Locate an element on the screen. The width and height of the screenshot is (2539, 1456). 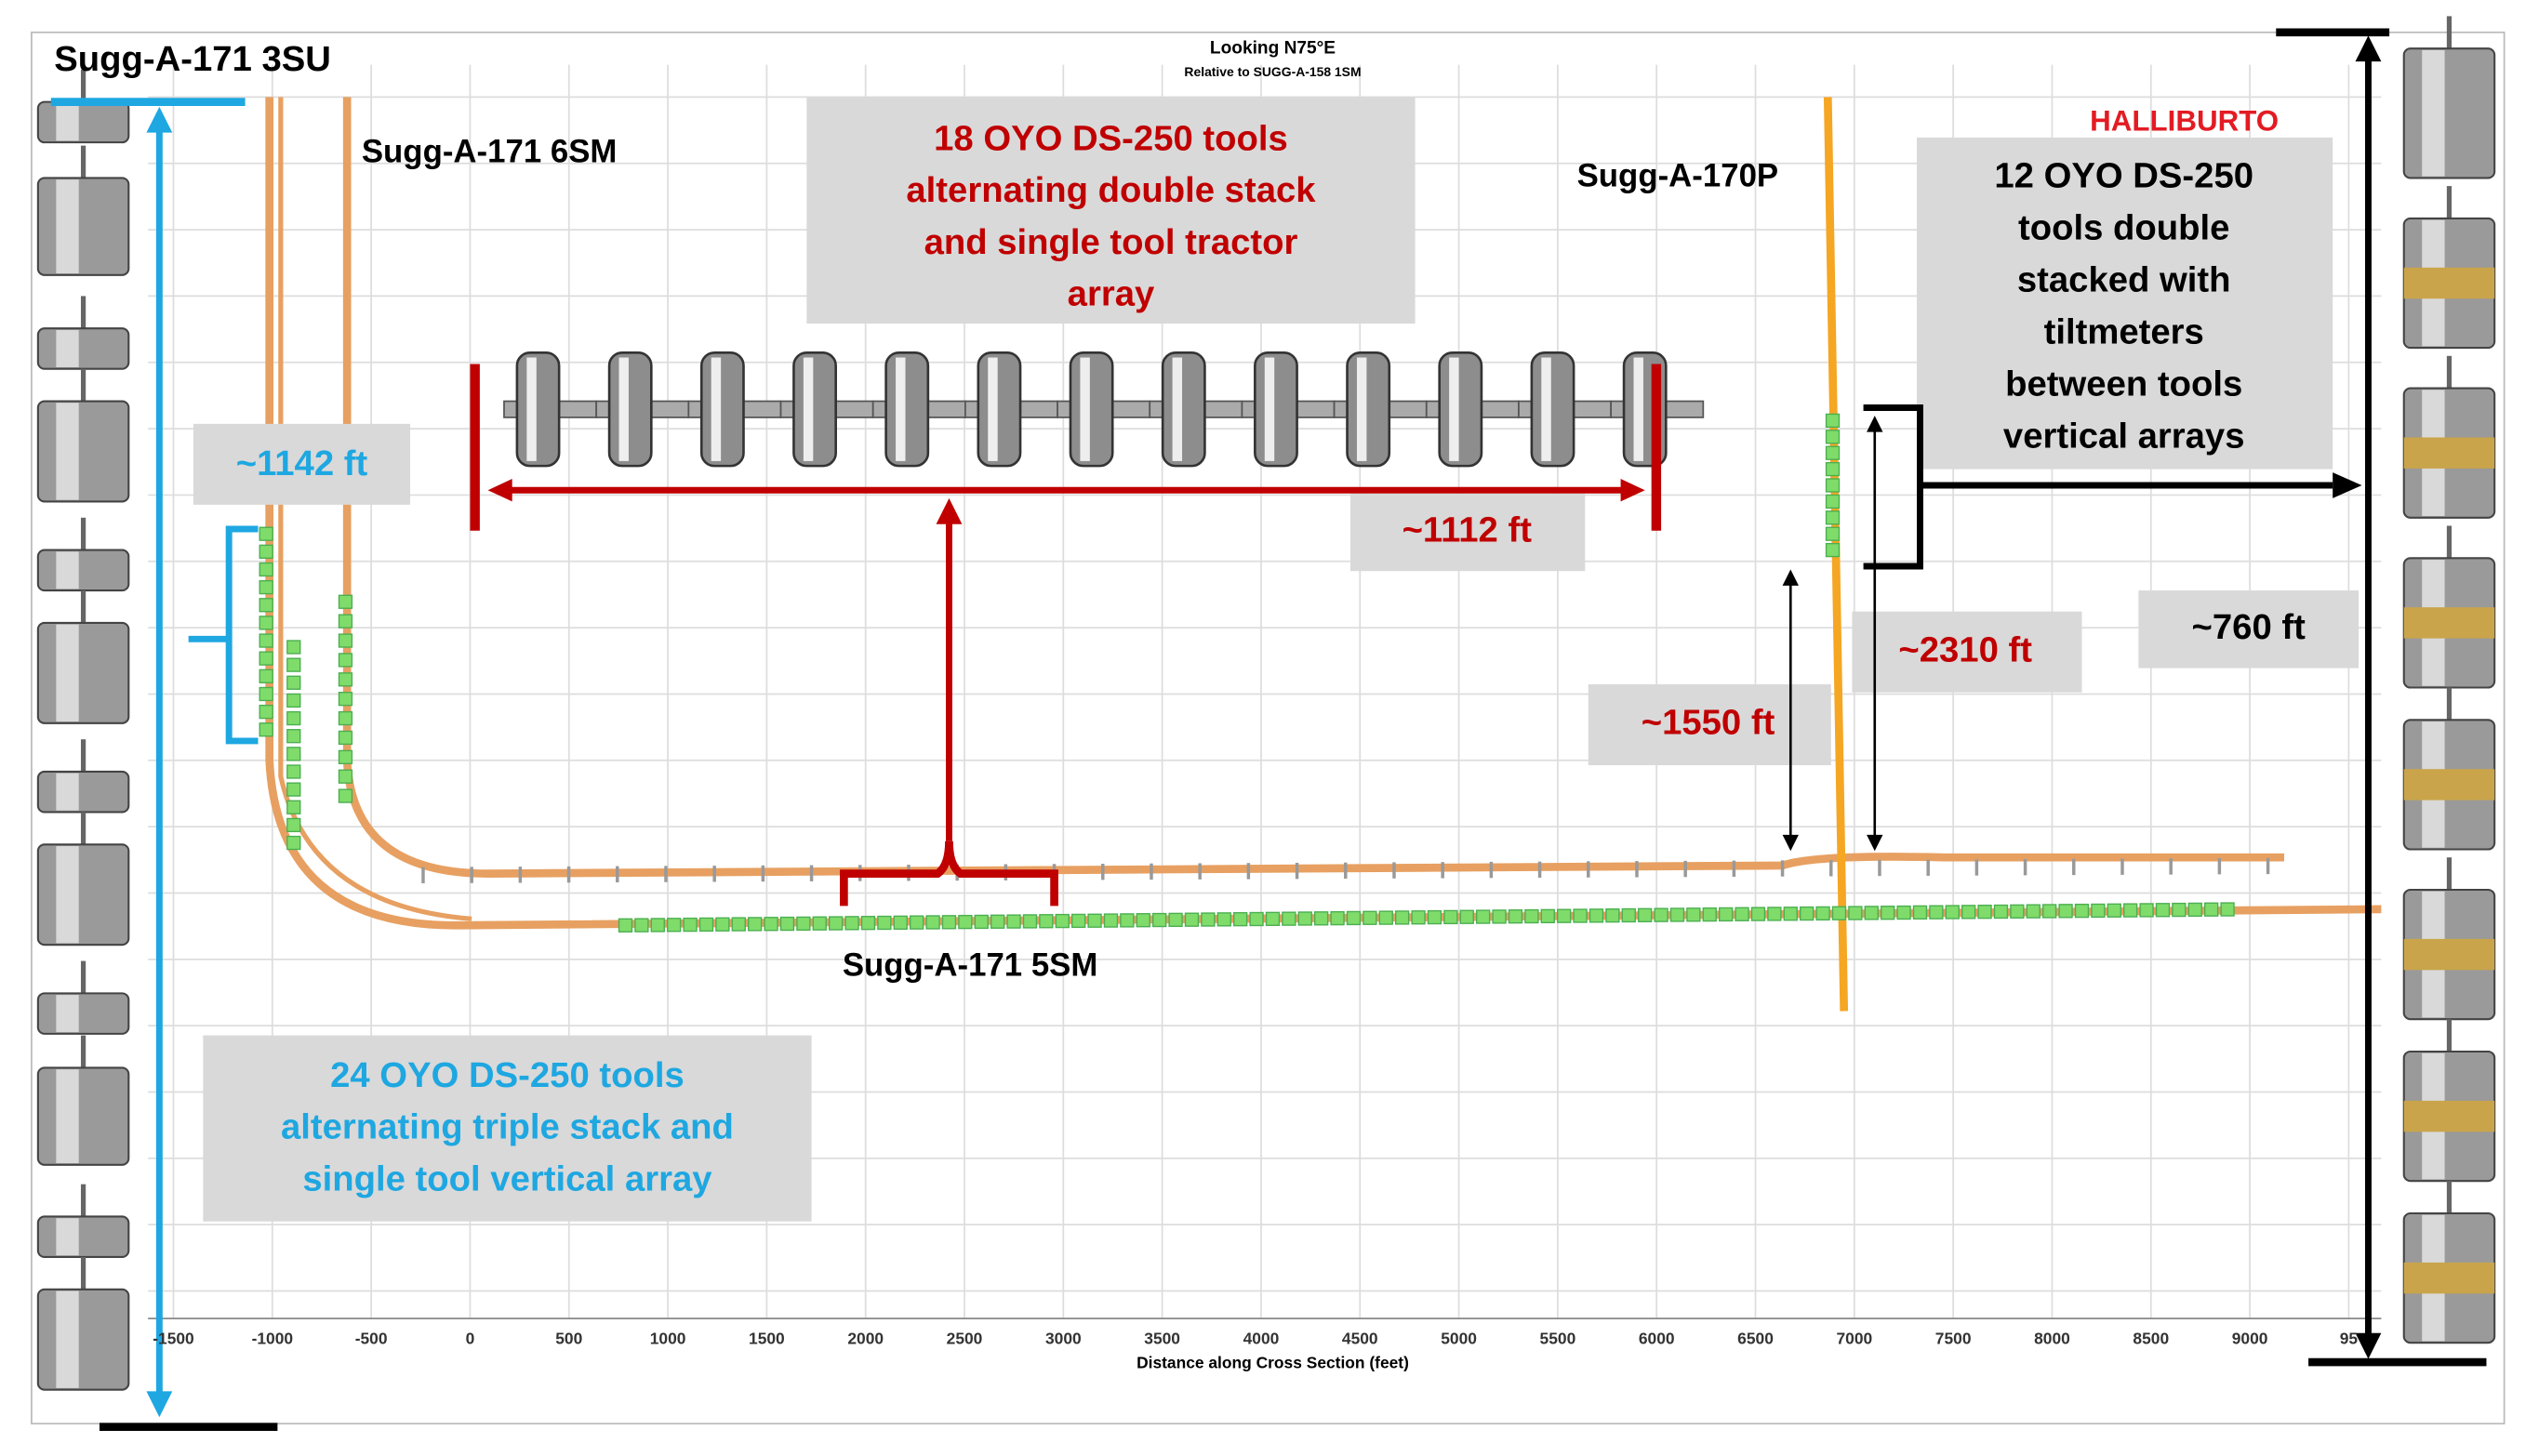
x-tick-label: 7500 is located at coordinates (1954, 1338).